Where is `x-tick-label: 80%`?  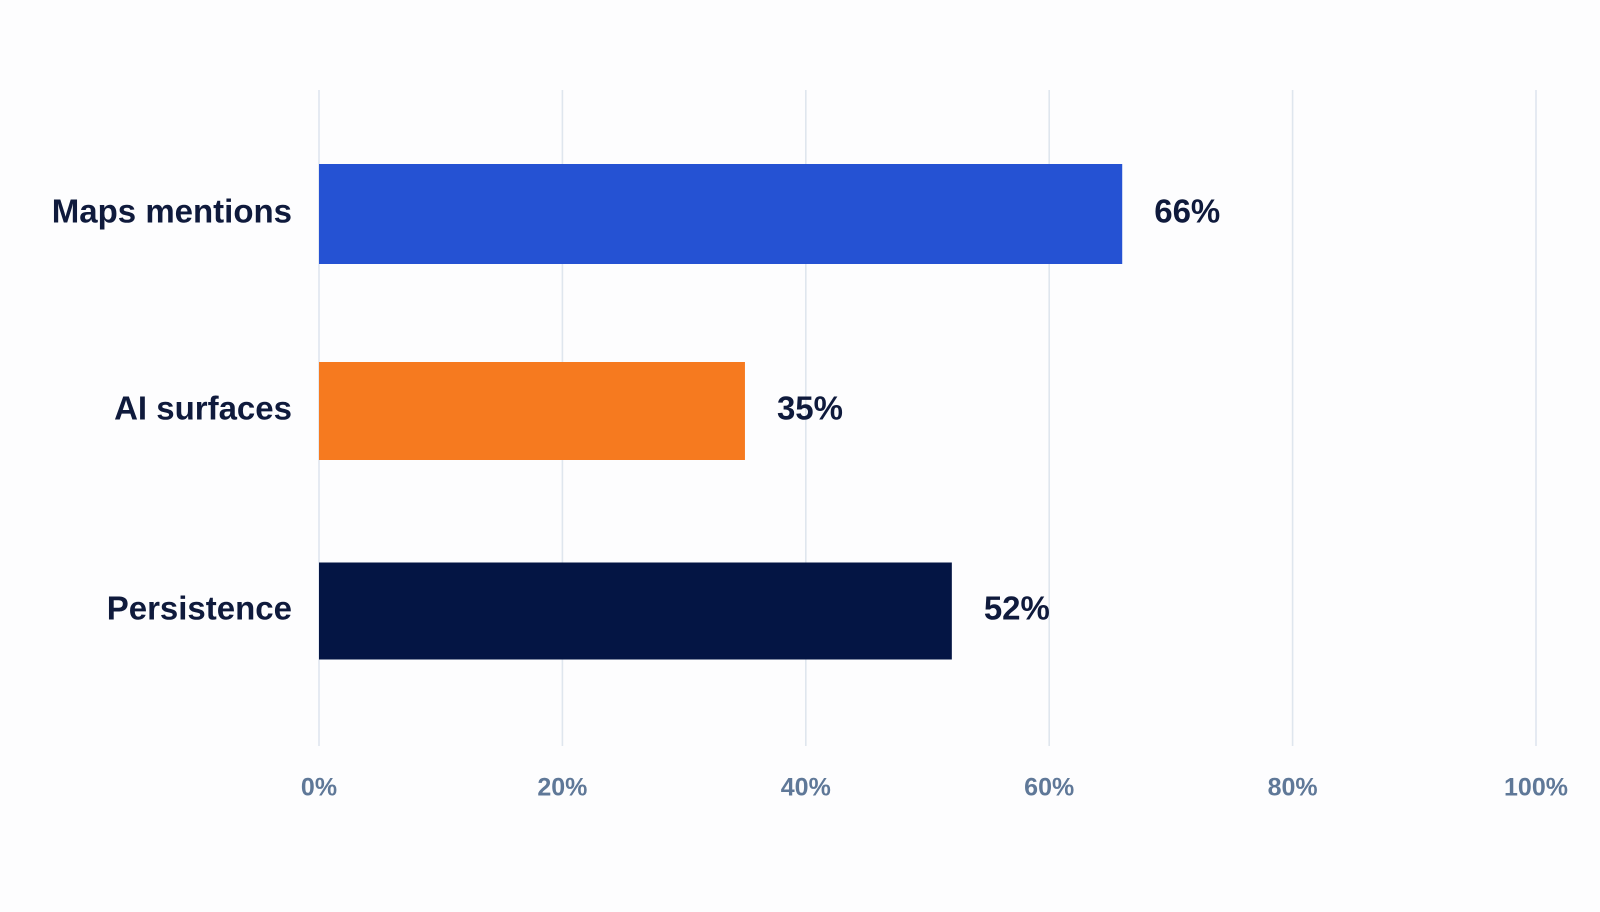
x-tick-label: 80% is located at coordinates (1293, 788).